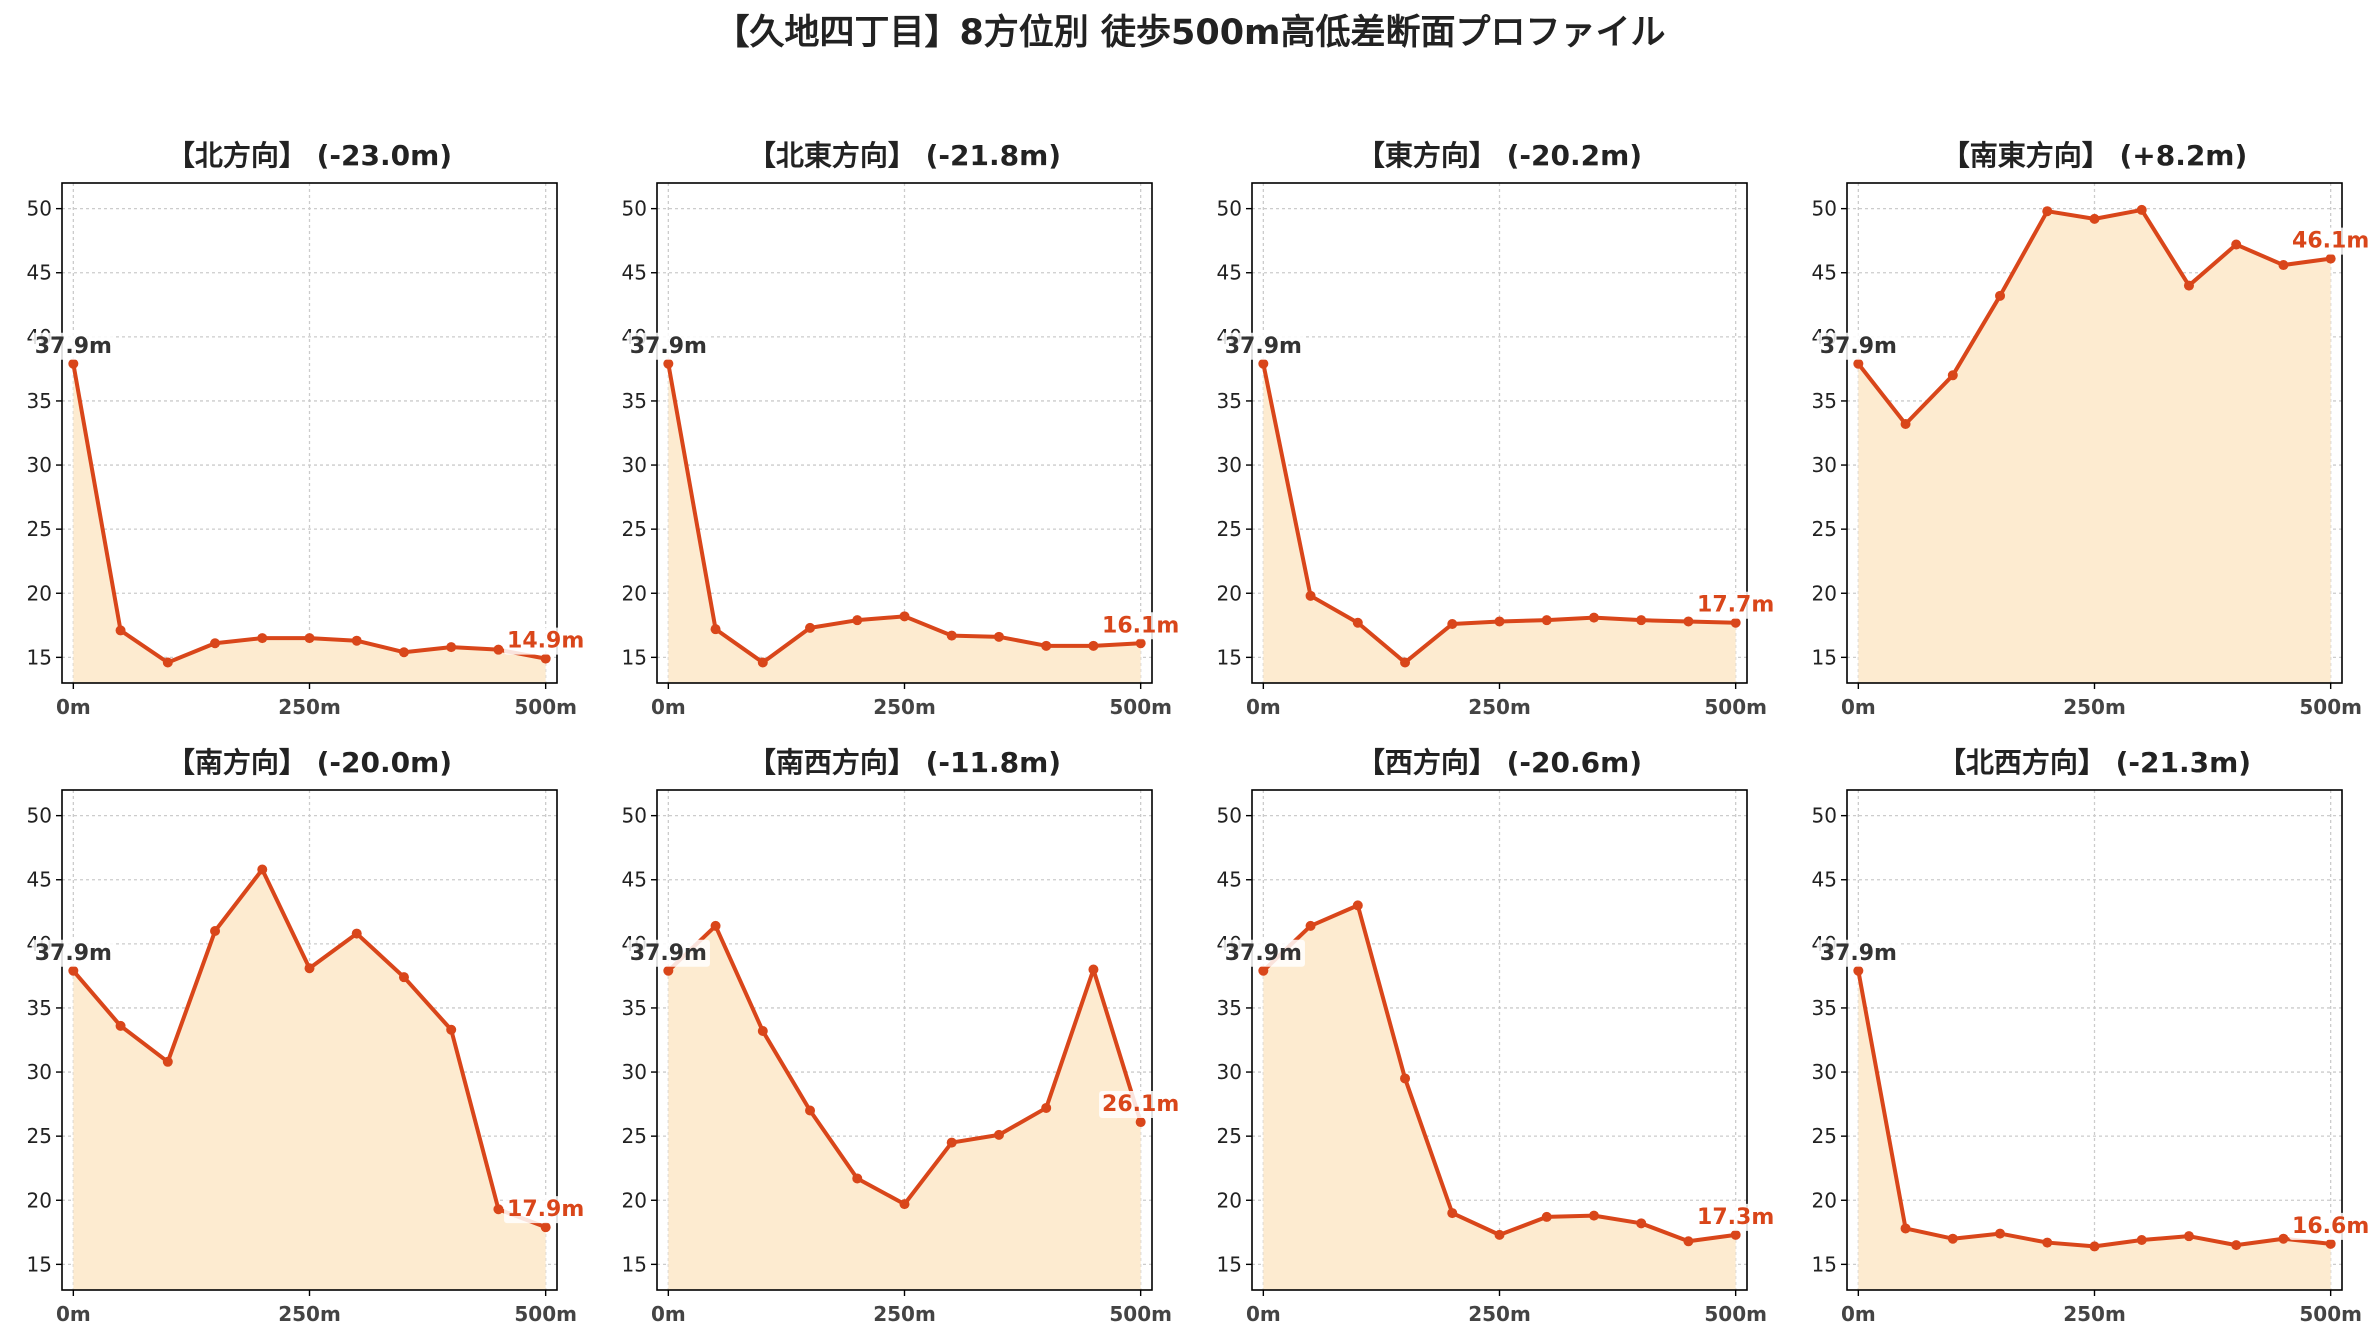  What do you see at coordinates (1140, 1104) in the screenshot?
I see `end-elevation-label: 26.1m` at bounding box center [1140, 1104].